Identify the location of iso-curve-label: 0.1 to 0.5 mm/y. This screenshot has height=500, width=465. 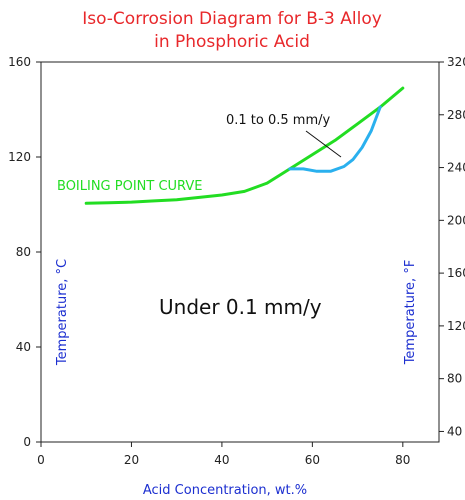
(278, 120).